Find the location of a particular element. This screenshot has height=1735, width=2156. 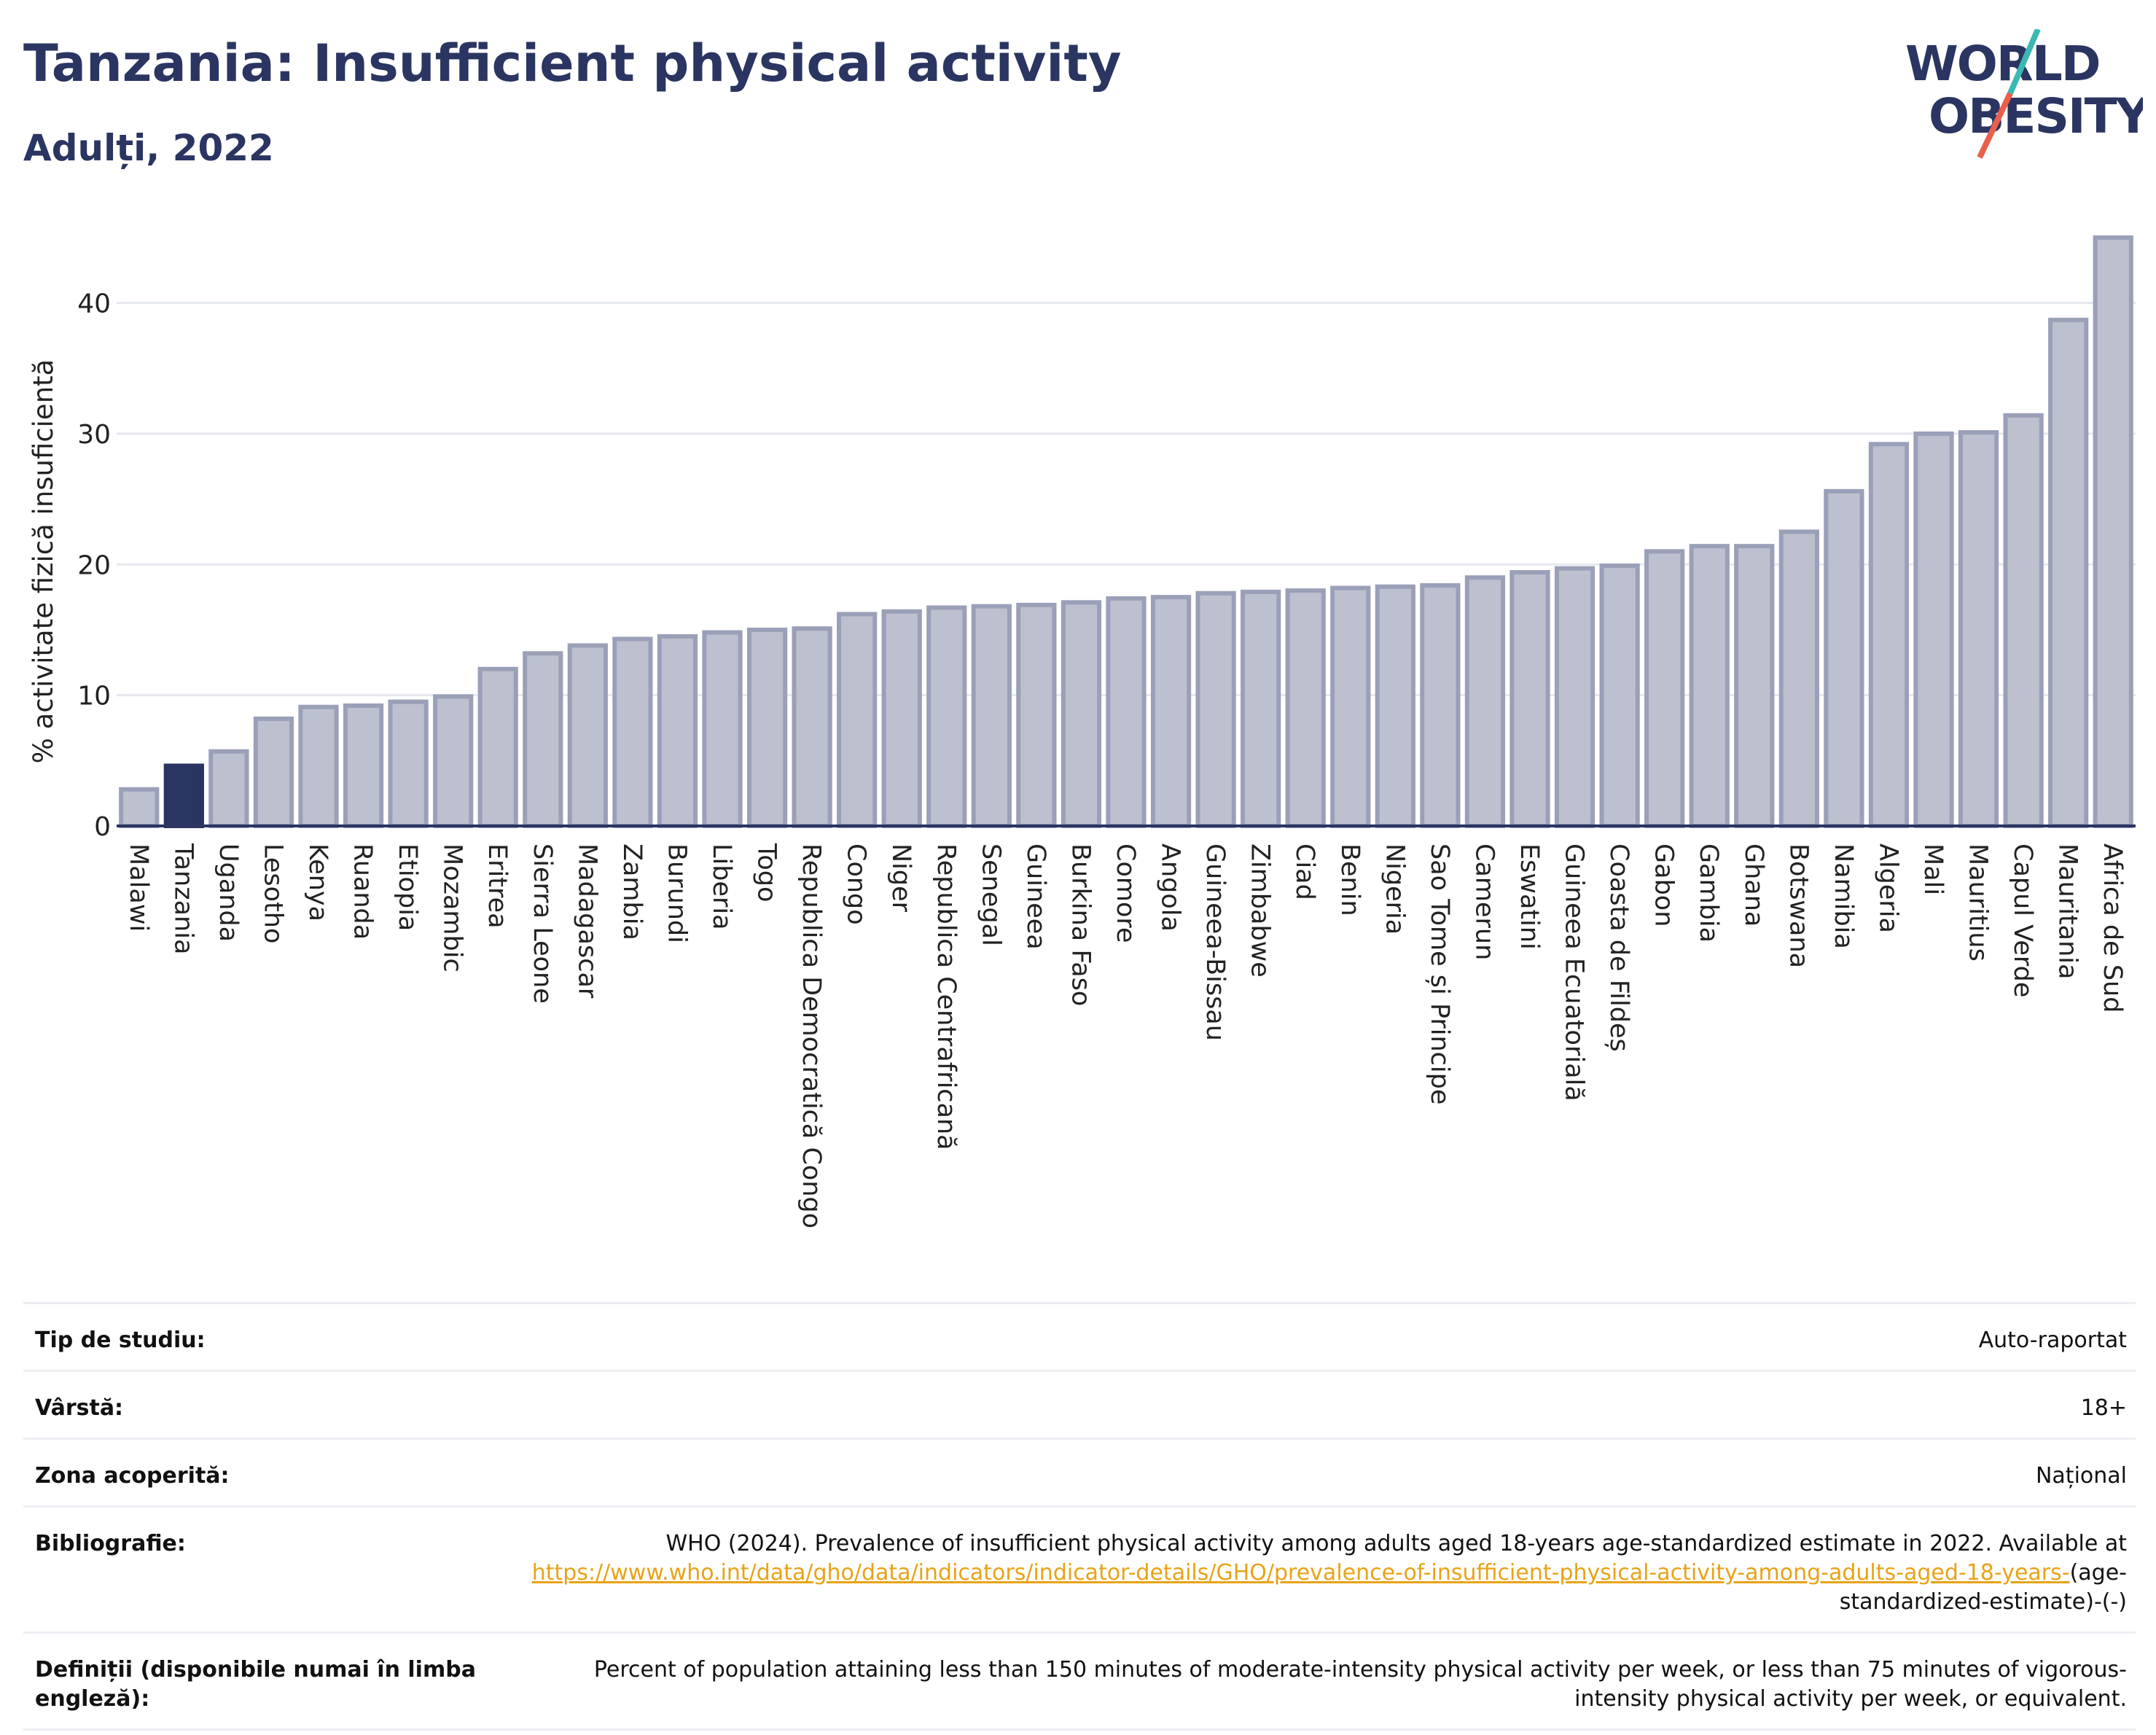

logo-line-2: OBESITY is located at coordinates (2036, 116).